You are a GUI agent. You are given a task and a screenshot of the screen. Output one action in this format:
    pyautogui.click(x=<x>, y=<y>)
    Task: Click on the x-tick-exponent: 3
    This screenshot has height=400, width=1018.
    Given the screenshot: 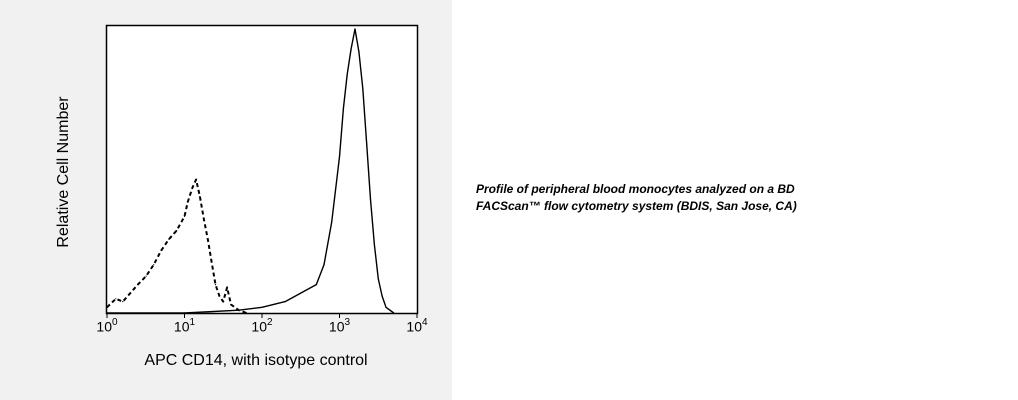 What is the action you would take?
    pyautogui.click(x=347, y=322)
    